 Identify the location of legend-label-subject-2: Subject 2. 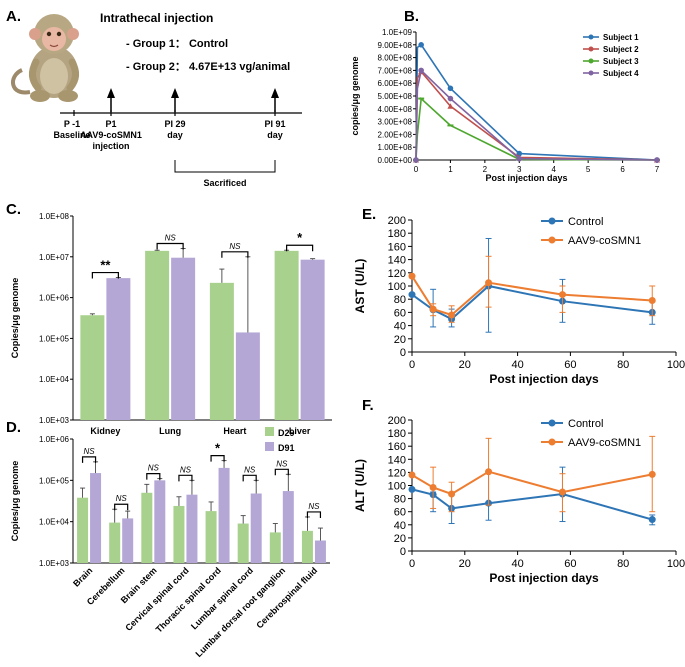
(621, 49).